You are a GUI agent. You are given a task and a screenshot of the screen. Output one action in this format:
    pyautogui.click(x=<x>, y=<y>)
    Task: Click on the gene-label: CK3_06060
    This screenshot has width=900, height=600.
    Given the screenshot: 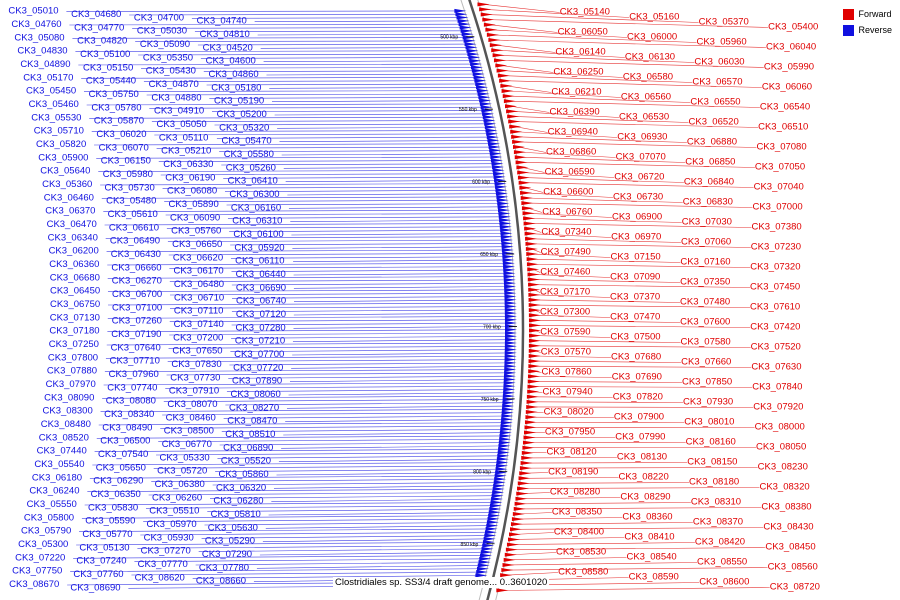 What is the action you would take?
    pyautogui.click(x=787, y=87)
    